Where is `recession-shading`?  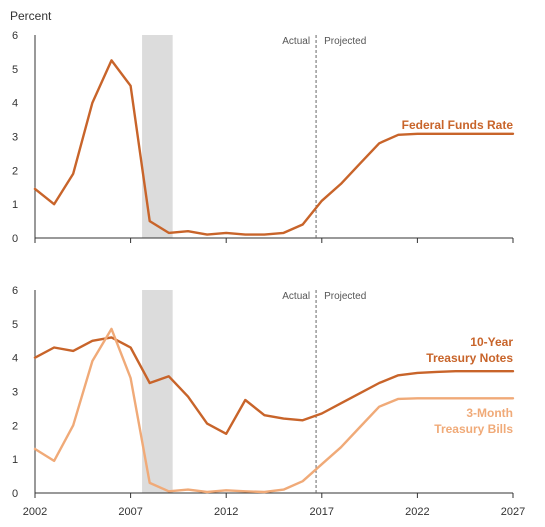
recession-shading is located at coordinates (157, 391).